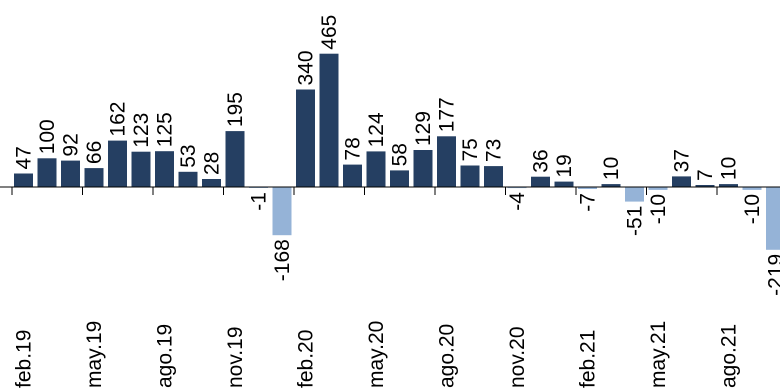  What do you see at coordinates (752, 188) in the screenshot?
I see `bar-sep.21` at bounding box center [752, 188].